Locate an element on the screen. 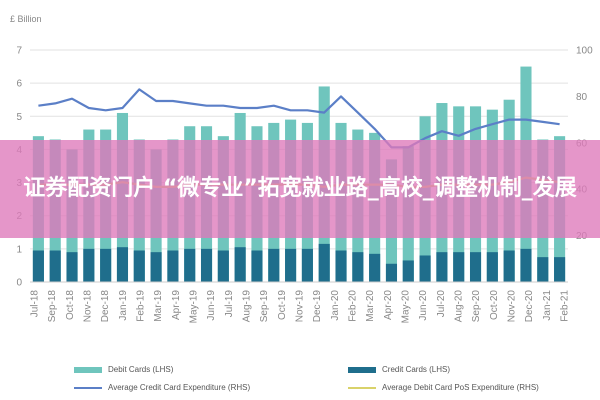  legend-label-avg-debit: Average Debit Card PoS Expenditure (RHS) is located at coordinates (460, 387).